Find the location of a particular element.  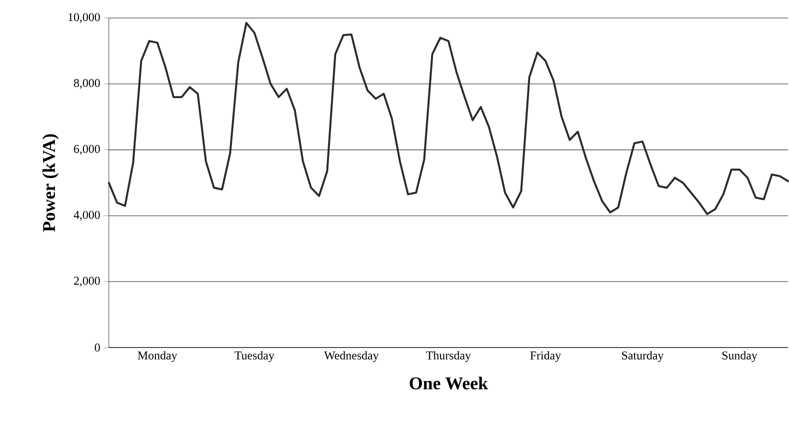

x-tick-label: Tuesday is located at coordinates (254, 356).